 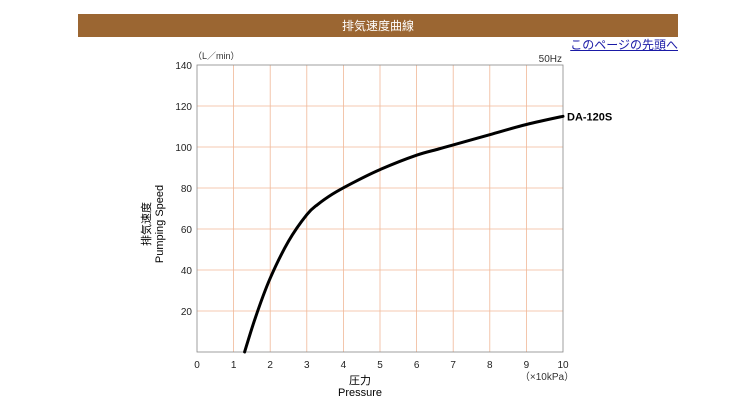 What do you see at coordinates (146, 224) in the screenshot?
I see `y-axis-title-jp: 排気速度` at bounding box center [146, 224].